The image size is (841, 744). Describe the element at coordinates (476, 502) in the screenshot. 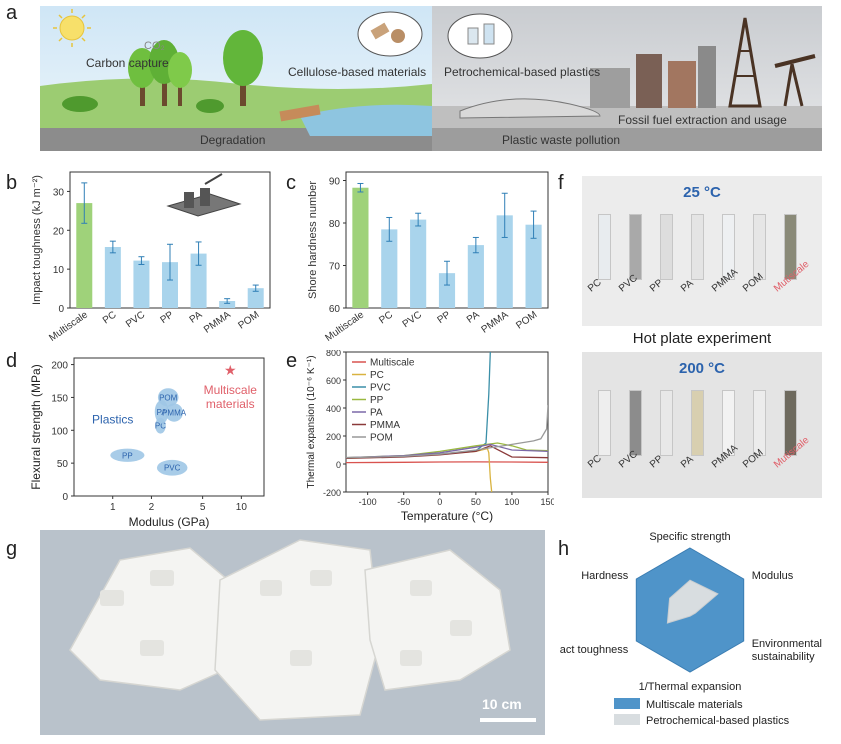

I see `x-tick-label: 50` at that location.